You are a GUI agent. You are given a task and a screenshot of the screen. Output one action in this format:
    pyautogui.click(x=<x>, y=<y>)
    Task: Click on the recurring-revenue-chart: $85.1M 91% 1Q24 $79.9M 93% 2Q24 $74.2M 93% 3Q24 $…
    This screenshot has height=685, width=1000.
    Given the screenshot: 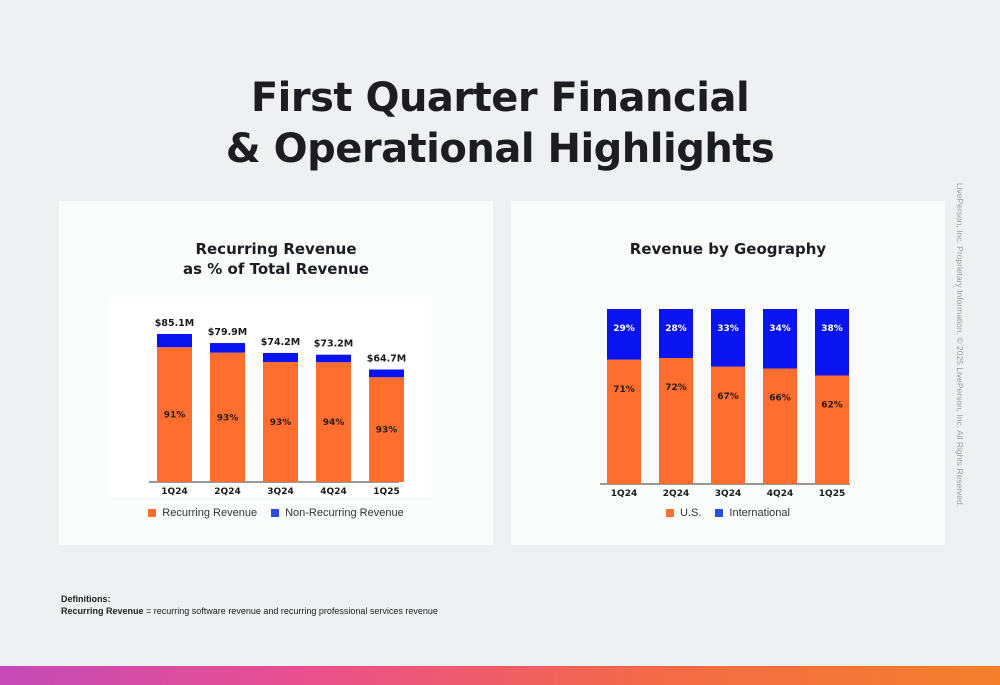 What is the action you would take?
    pyautogui.click(x=270, y=397)
    